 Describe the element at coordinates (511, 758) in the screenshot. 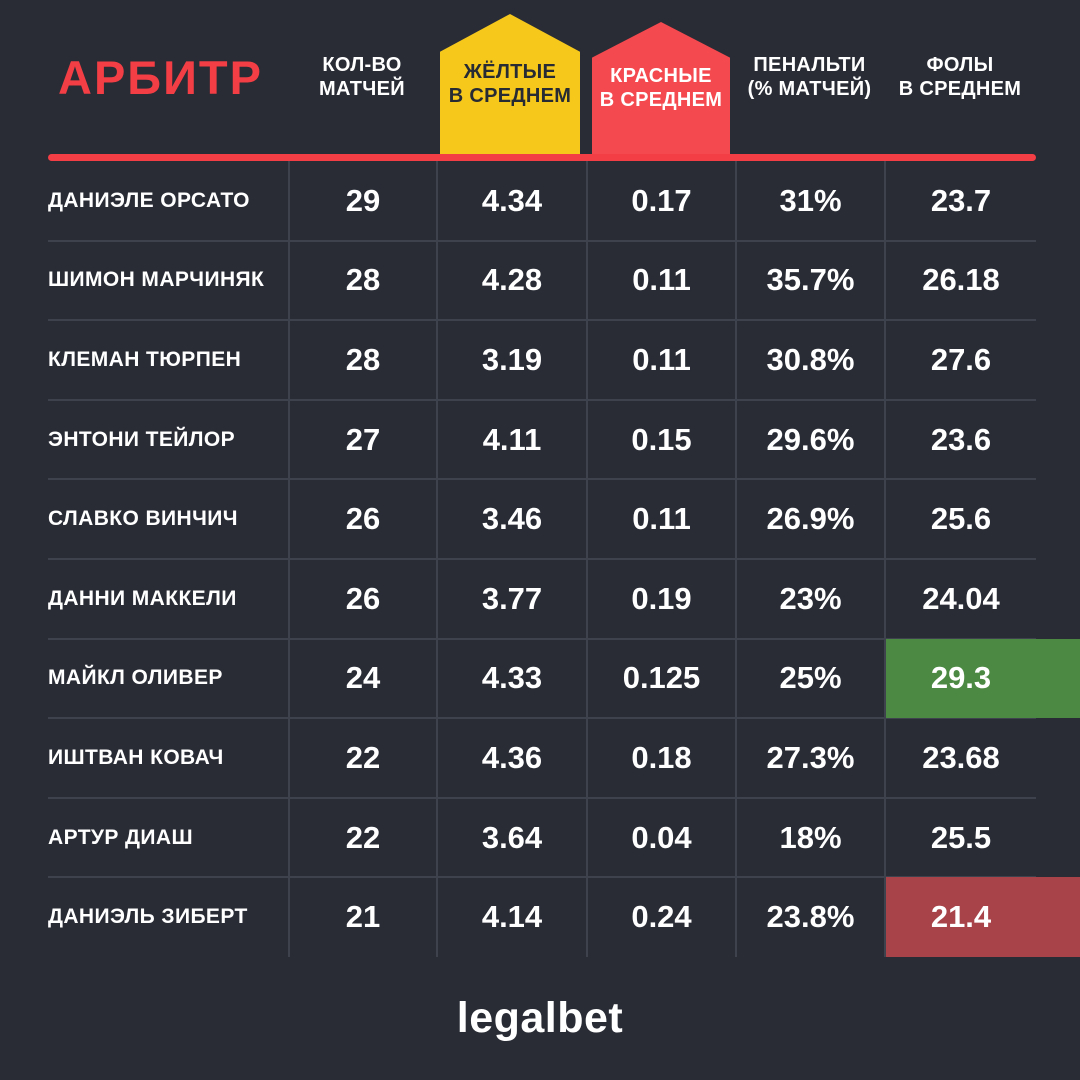

I see `yellow-avg-cell: 4.36` at that location.